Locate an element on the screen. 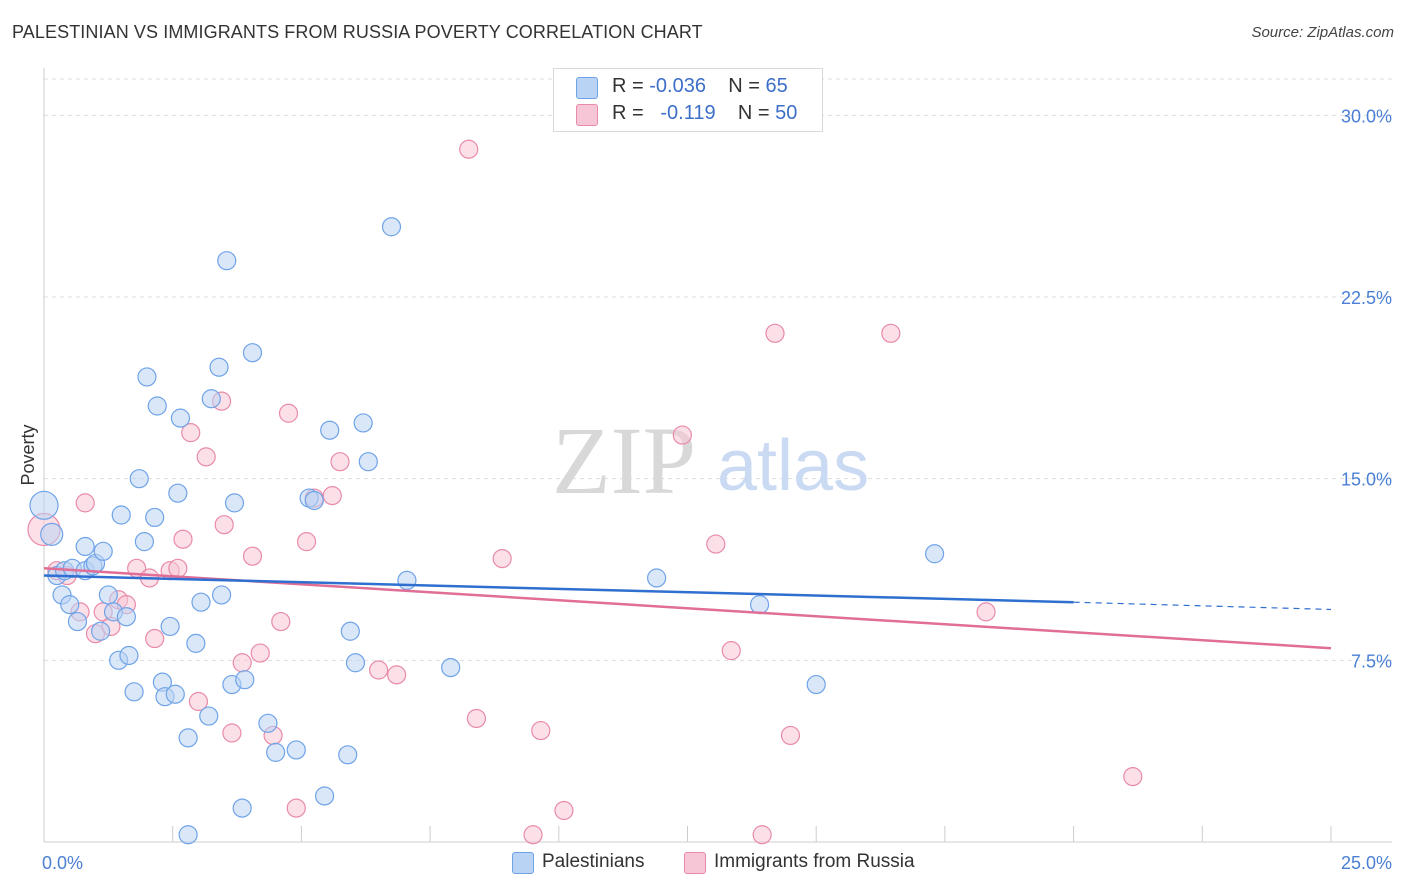 This screenshot has width=1406, height=892. legend-row-russia: R = -0.119 N = 50 is located at coordinates (686, 114).